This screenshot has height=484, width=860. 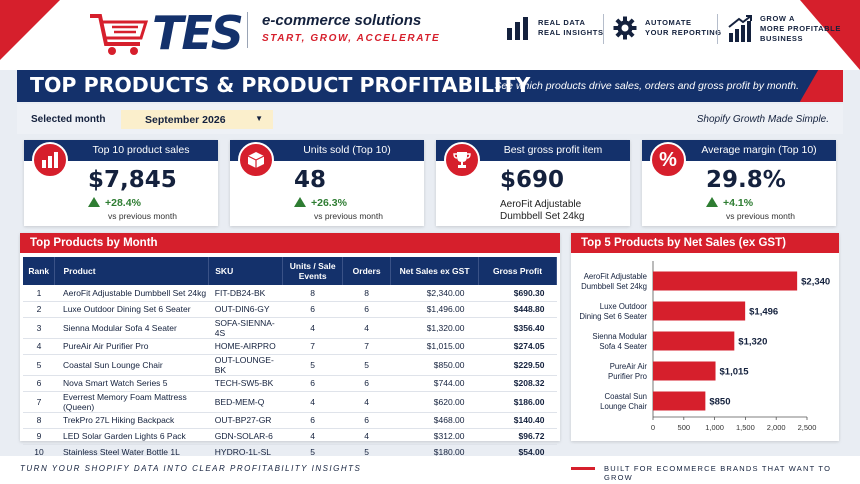 What do you see at coordinates (185, 119) in the screenshot?
I see `month-dropdown-value: September 2026` at bounding box center [185, 119].